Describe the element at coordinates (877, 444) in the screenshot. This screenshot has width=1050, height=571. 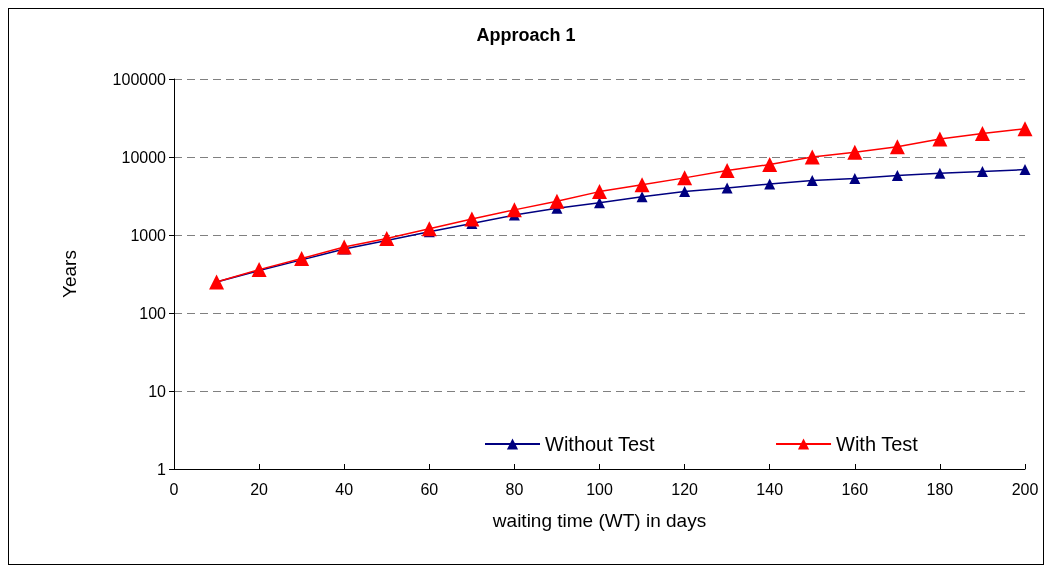
I see `legend-label: With Test` at that location.